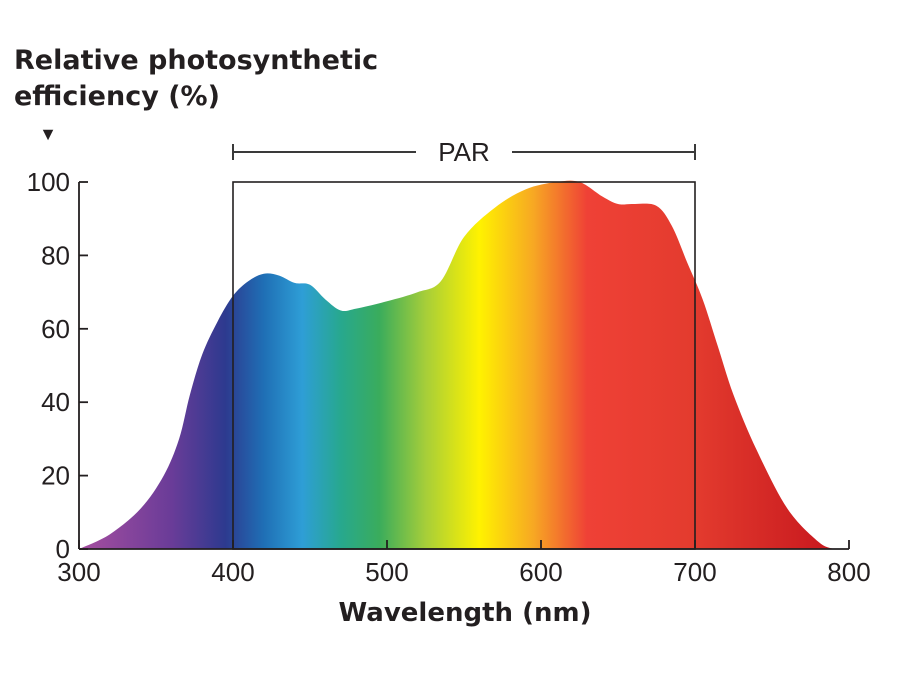  Describe the element at coordinates (48, 182) in the screenshot. I see `y-tick-label: 100` at that location.